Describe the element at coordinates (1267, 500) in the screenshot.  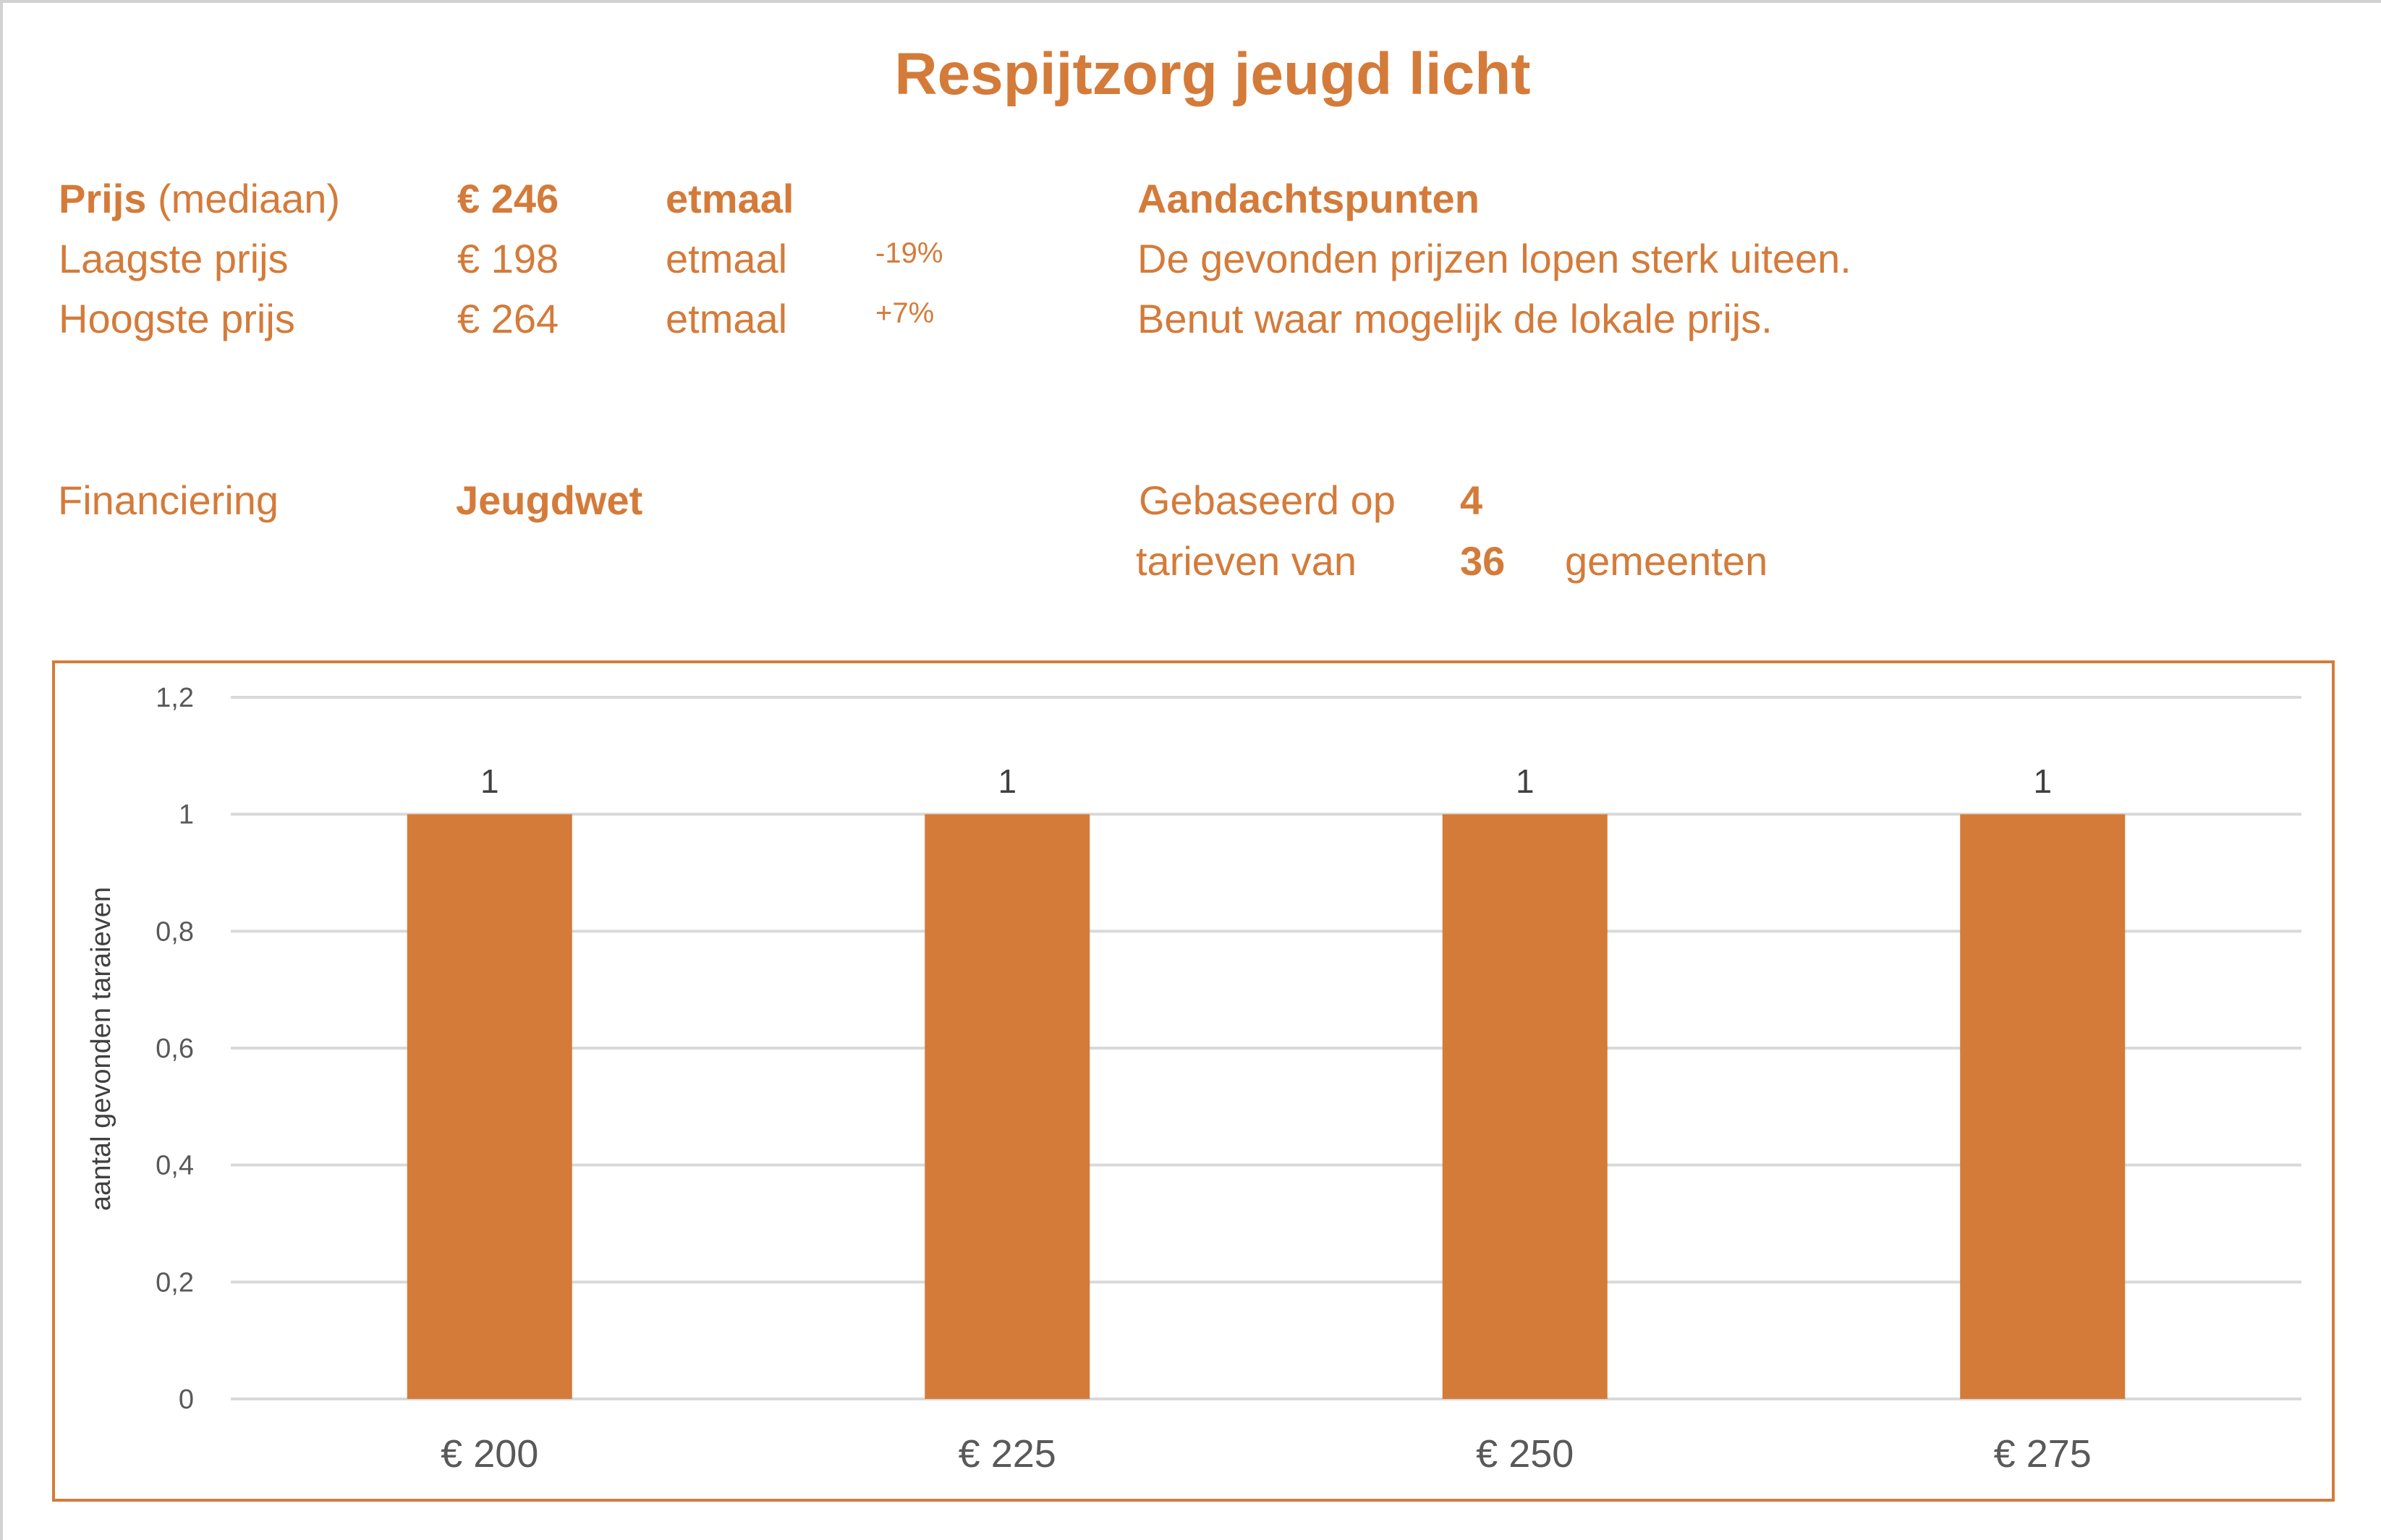
I see `basis-label-1: Gebaseerd op` at that location.